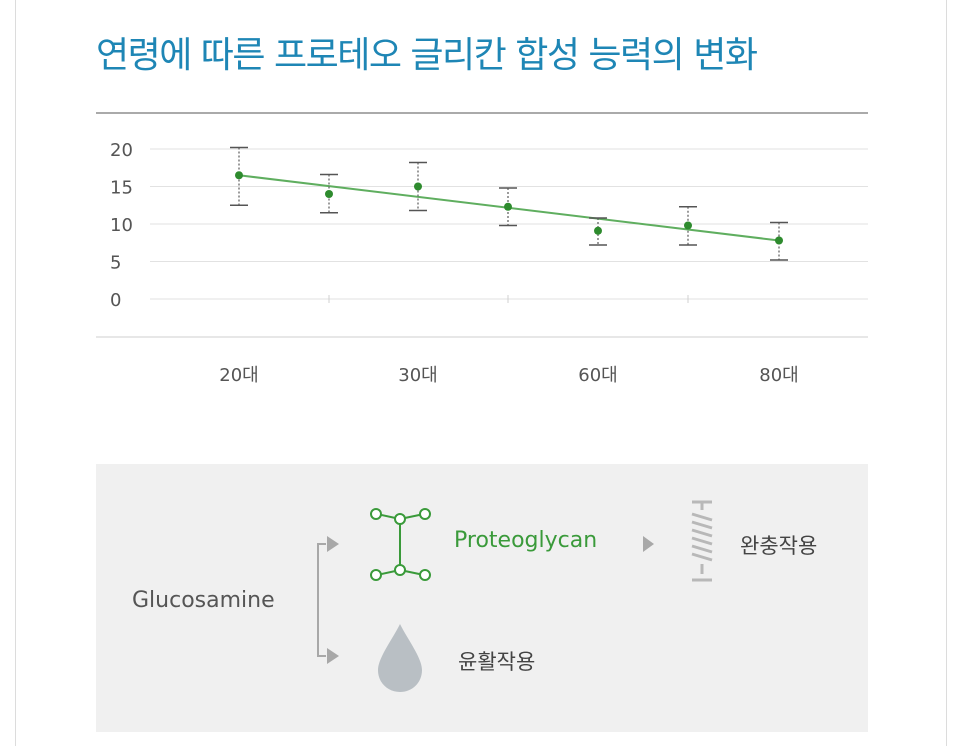  I want to click on page-frame-left, so click(15, 373).